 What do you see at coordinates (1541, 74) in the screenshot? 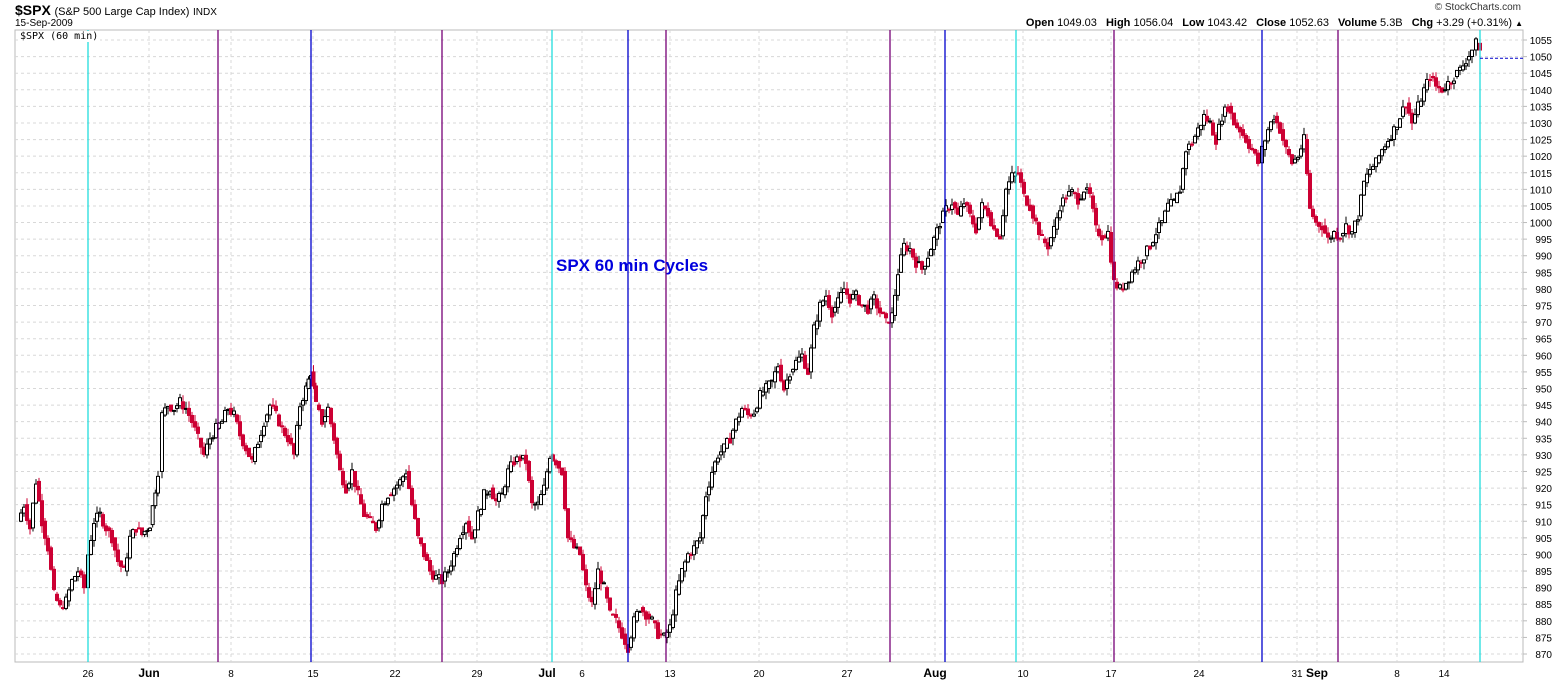
I see `y-tick-label: 1045` at bounding box center [1541, 74].